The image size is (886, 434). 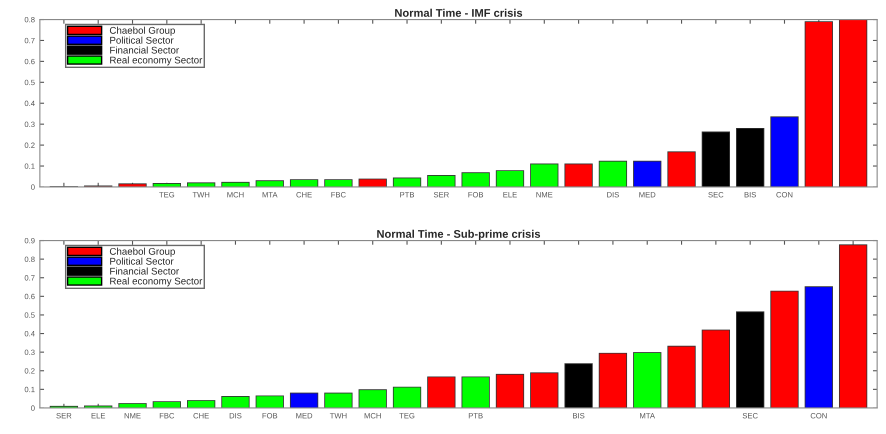 What do you see at coordinates (458, 235) in the screenshot?
I see `chart-title: Normal Time - Sub-prime crisis` at bounding box center [458, 235].